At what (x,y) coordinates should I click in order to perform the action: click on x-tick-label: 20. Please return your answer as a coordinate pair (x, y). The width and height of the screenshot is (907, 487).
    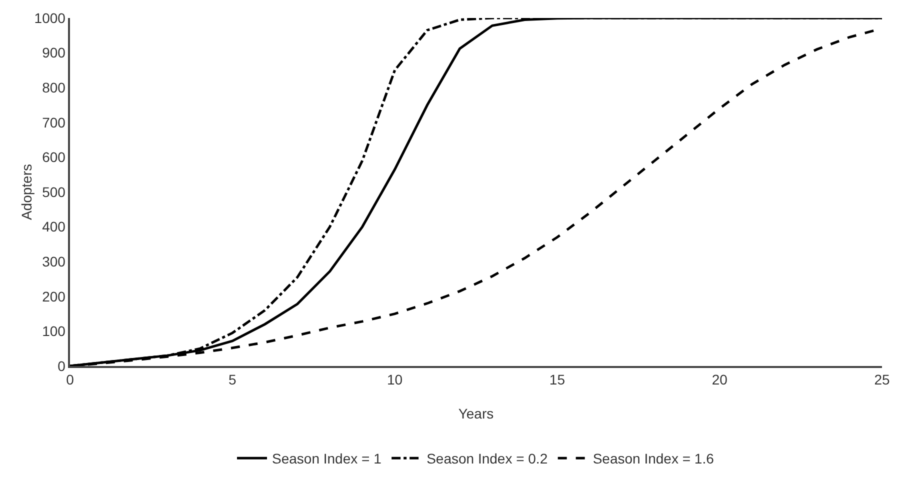
    Looking at the image, I should click on (720, 380).